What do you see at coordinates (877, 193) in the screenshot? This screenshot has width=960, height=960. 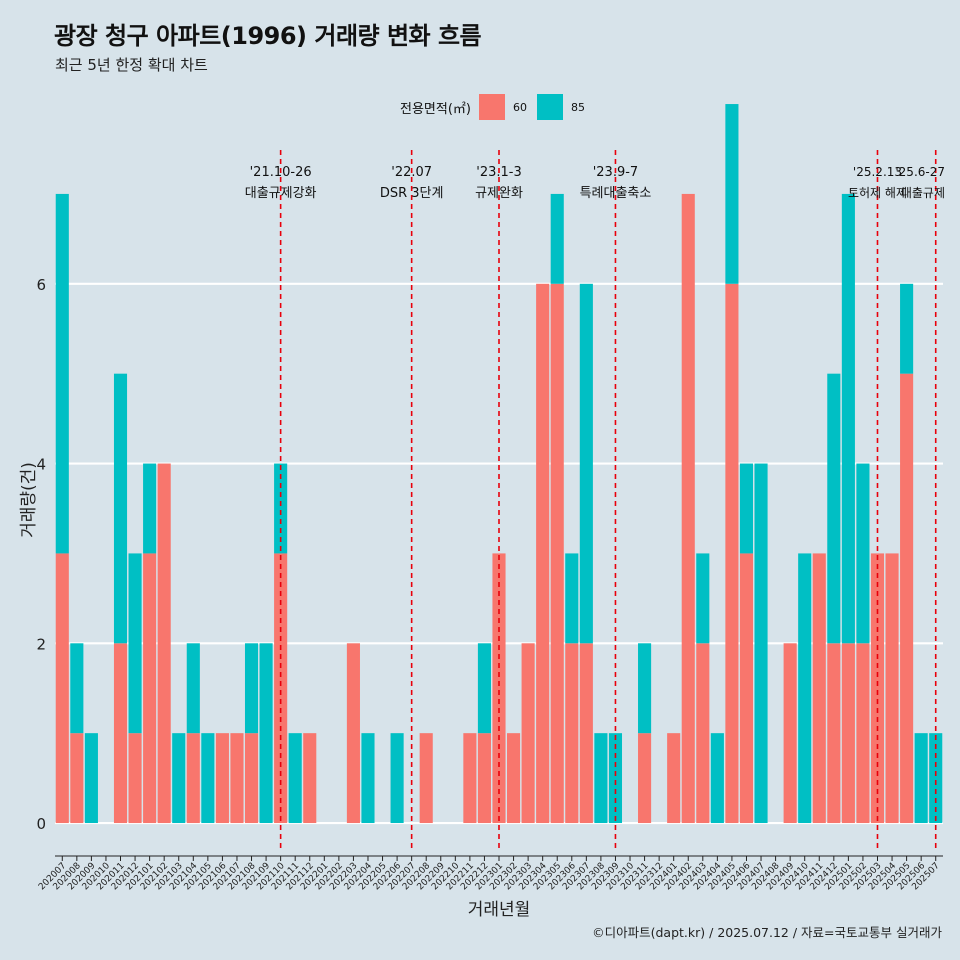 I see `annotation-label: 토허제 해제` at bounding box center [877, 193].